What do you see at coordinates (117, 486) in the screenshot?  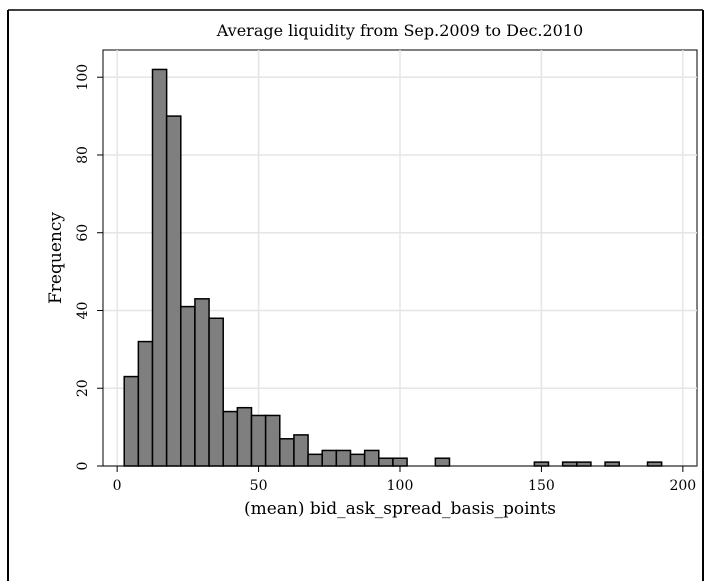 I see `x-tick-label: 0` at bounding box center [117, 486].